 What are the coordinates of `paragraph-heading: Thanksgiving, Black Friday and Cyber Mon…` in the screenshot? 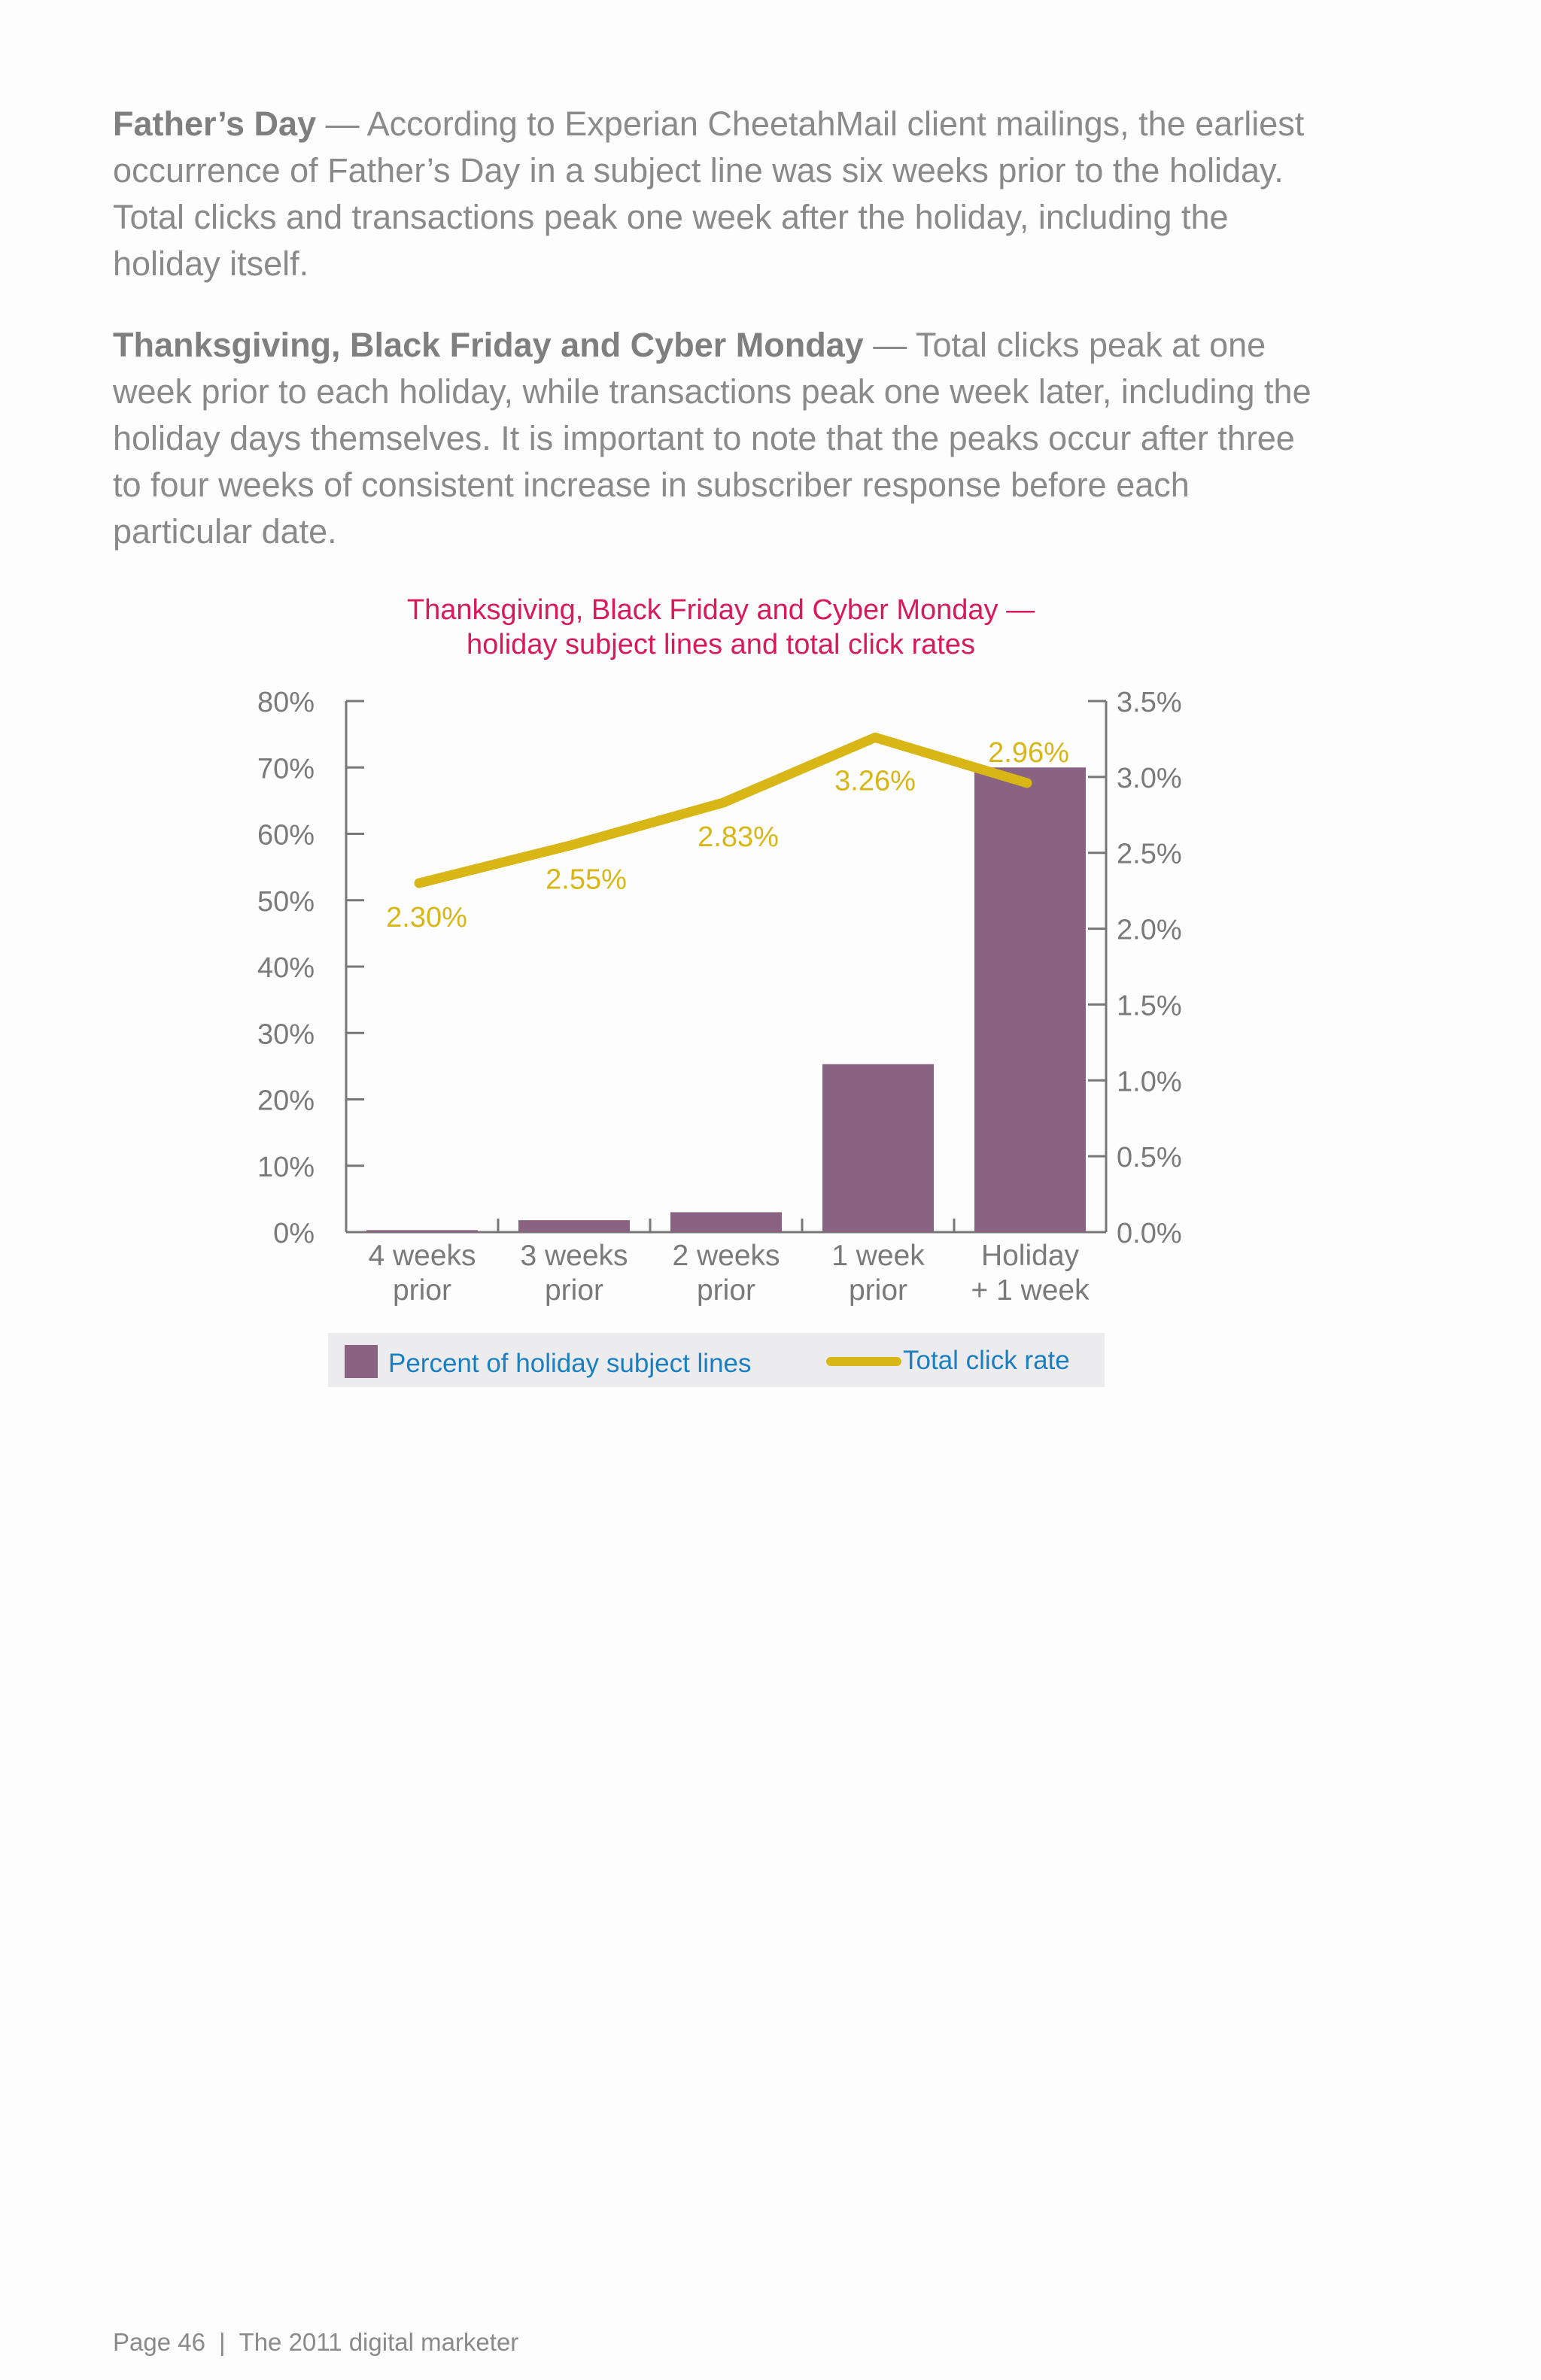 It's located at (488, 345).